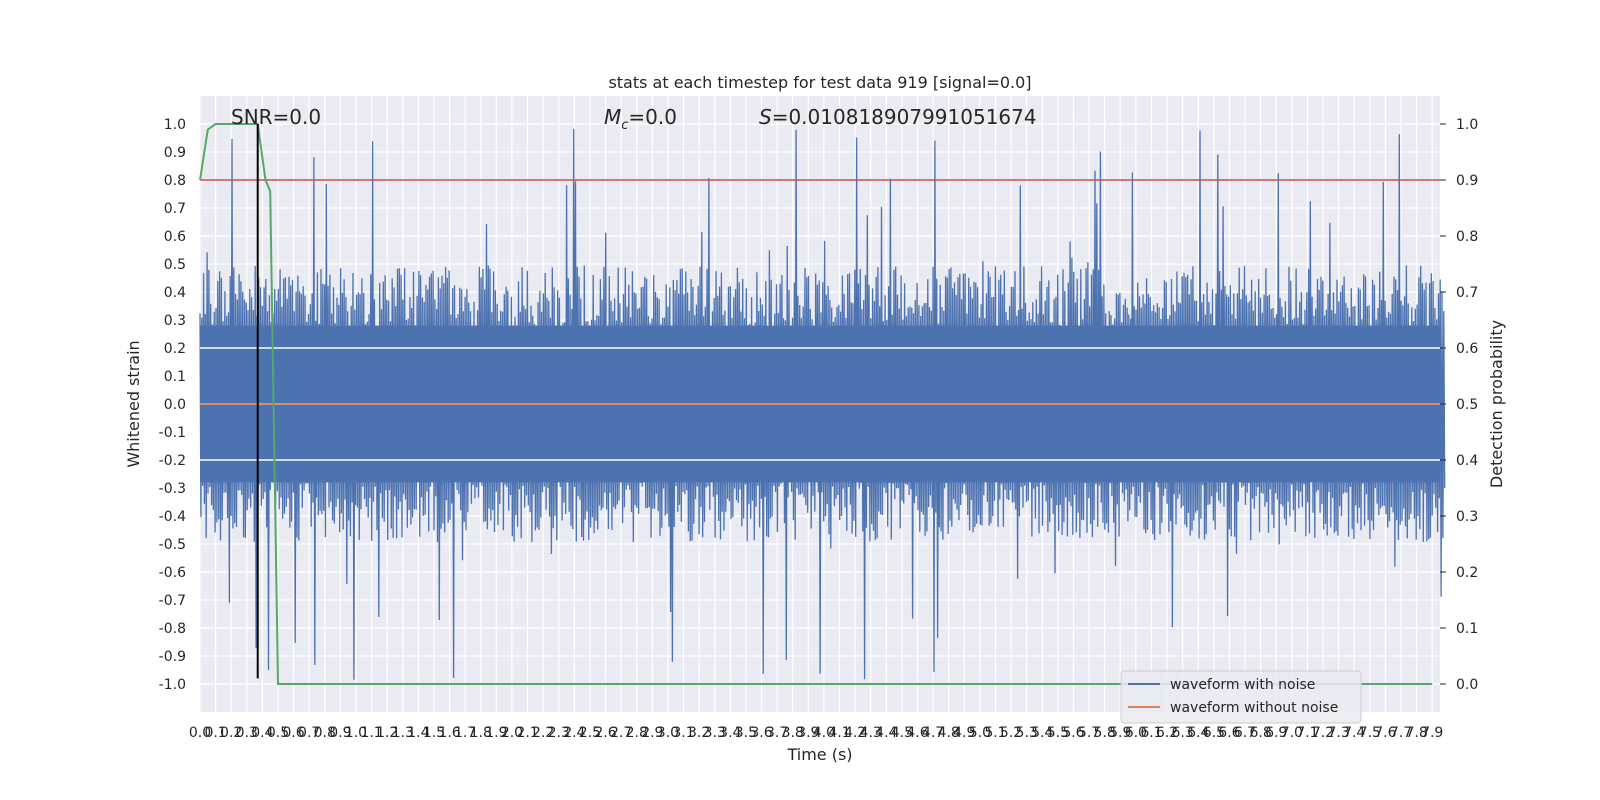 This screenshot has width=1600, height=800. Describe the element at coordinates (808, 733) in the screenshot. I see `x-tick-label: 3.9` at that location.